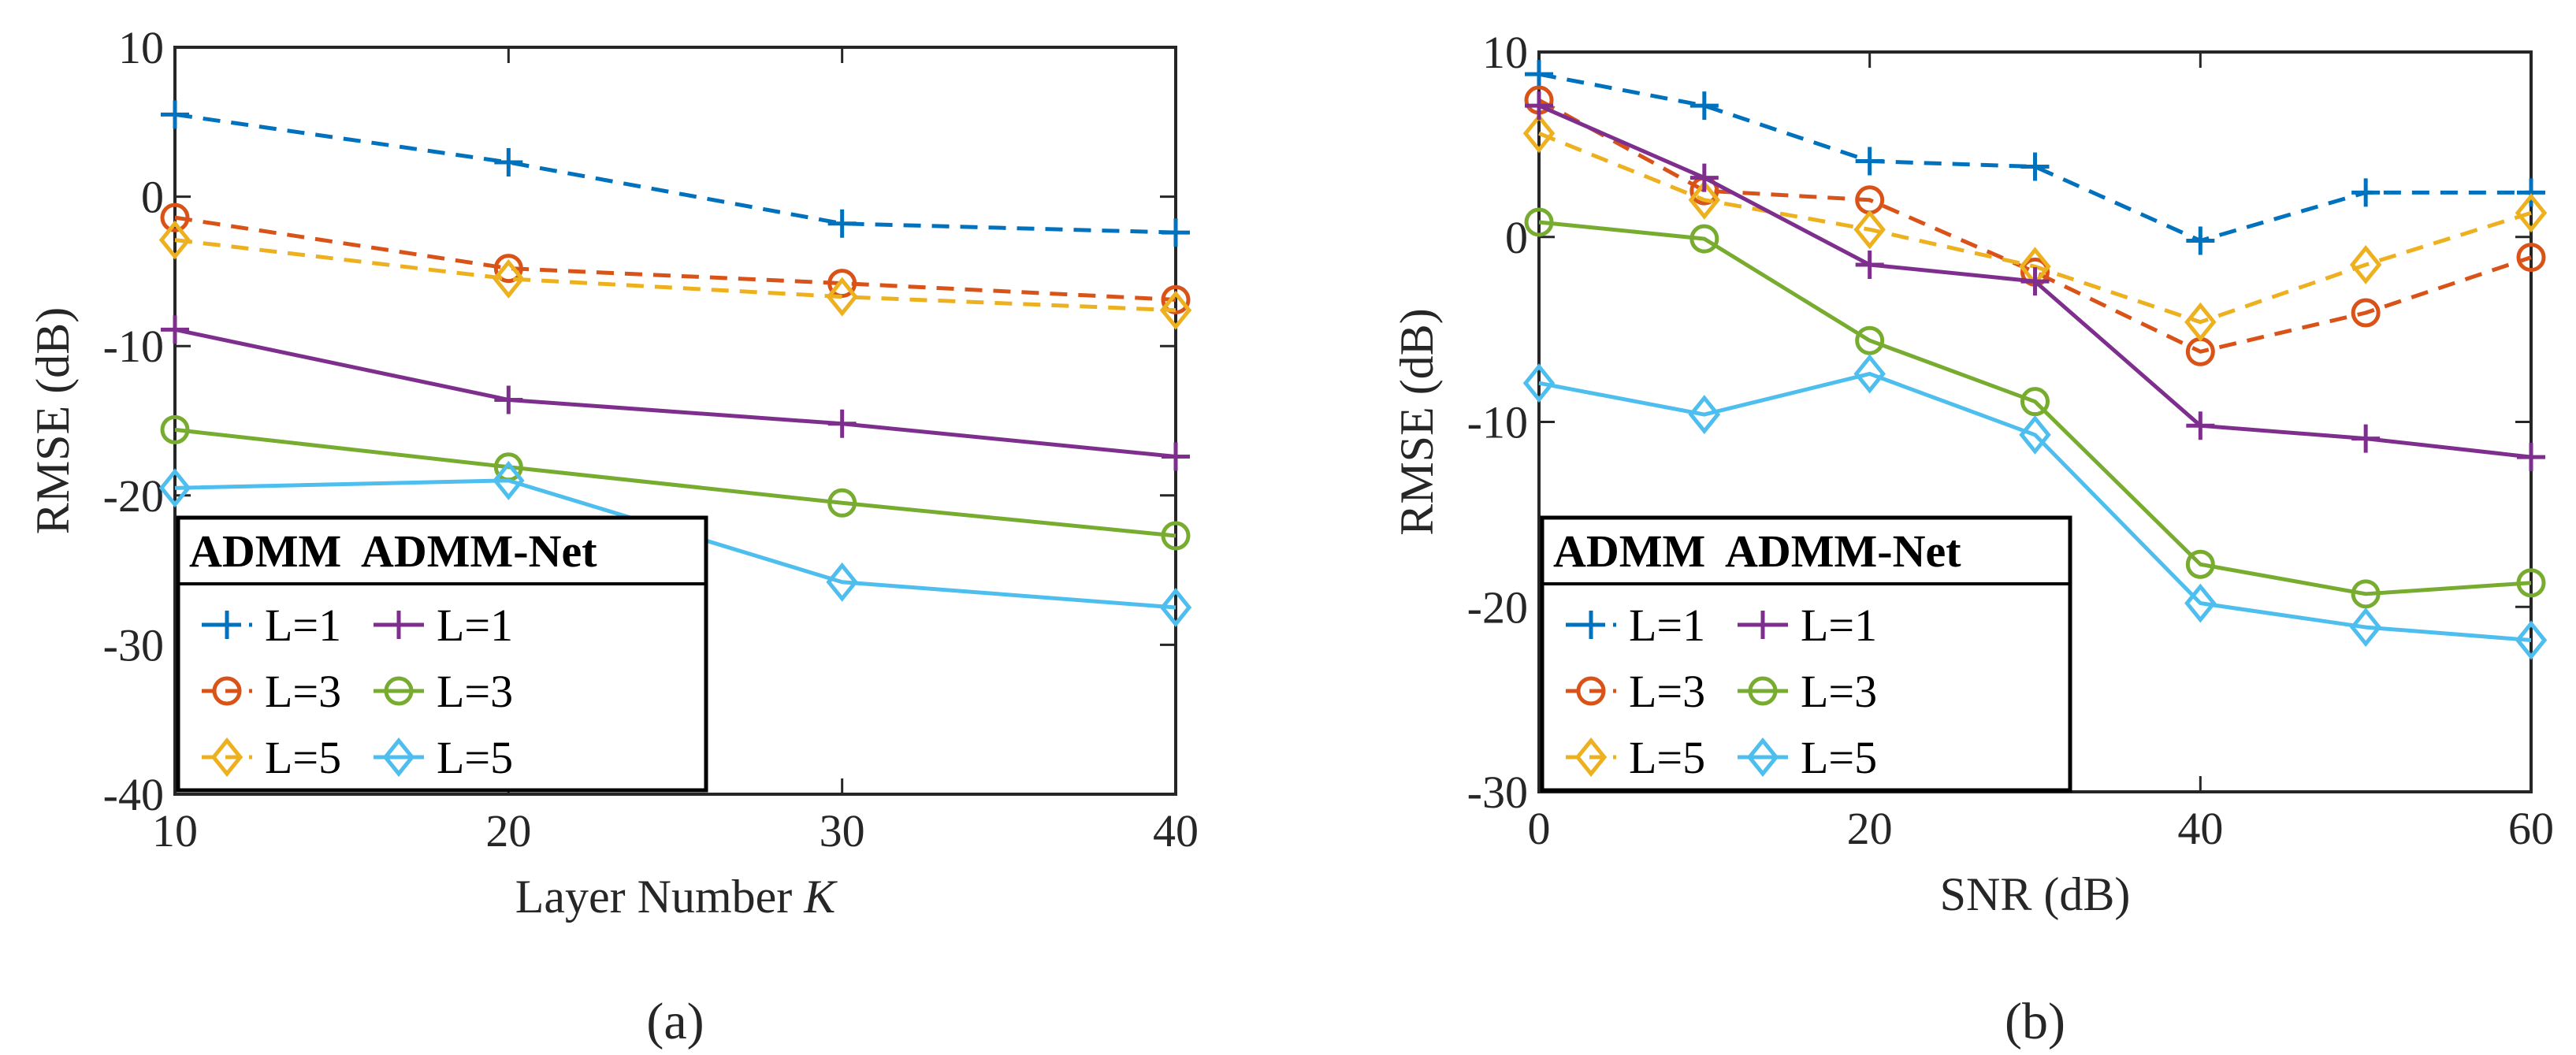 The height and width of the screenshot is (1055, 2576). I want to click on series-line-admm-l=1, so click(675, 173).